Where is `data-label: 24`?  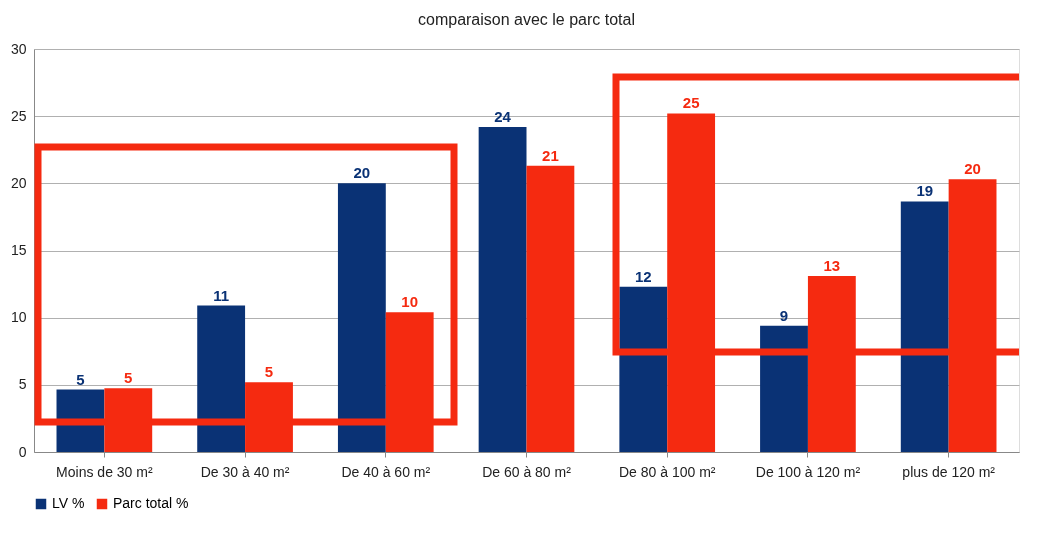 data-label: 24 is located at coordinates (503, 116).